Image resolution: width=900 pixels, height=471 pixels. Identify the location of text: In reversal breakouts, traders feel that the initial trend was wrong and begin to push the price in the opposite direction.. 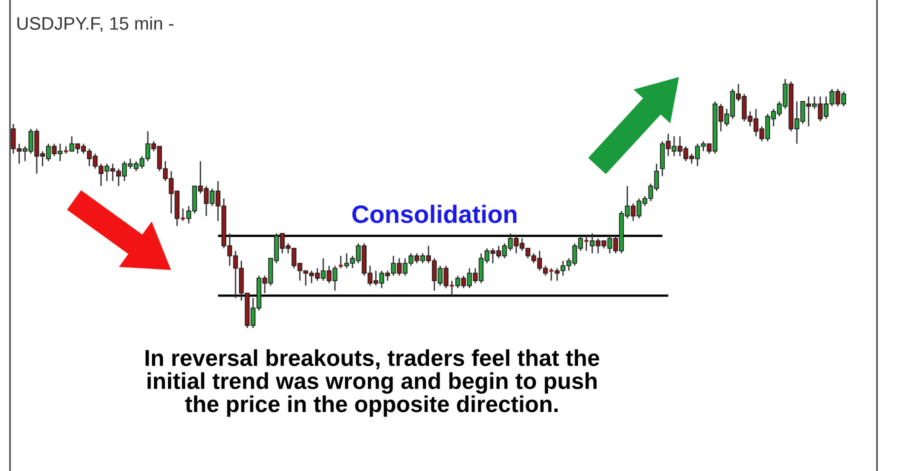
(373, 383).